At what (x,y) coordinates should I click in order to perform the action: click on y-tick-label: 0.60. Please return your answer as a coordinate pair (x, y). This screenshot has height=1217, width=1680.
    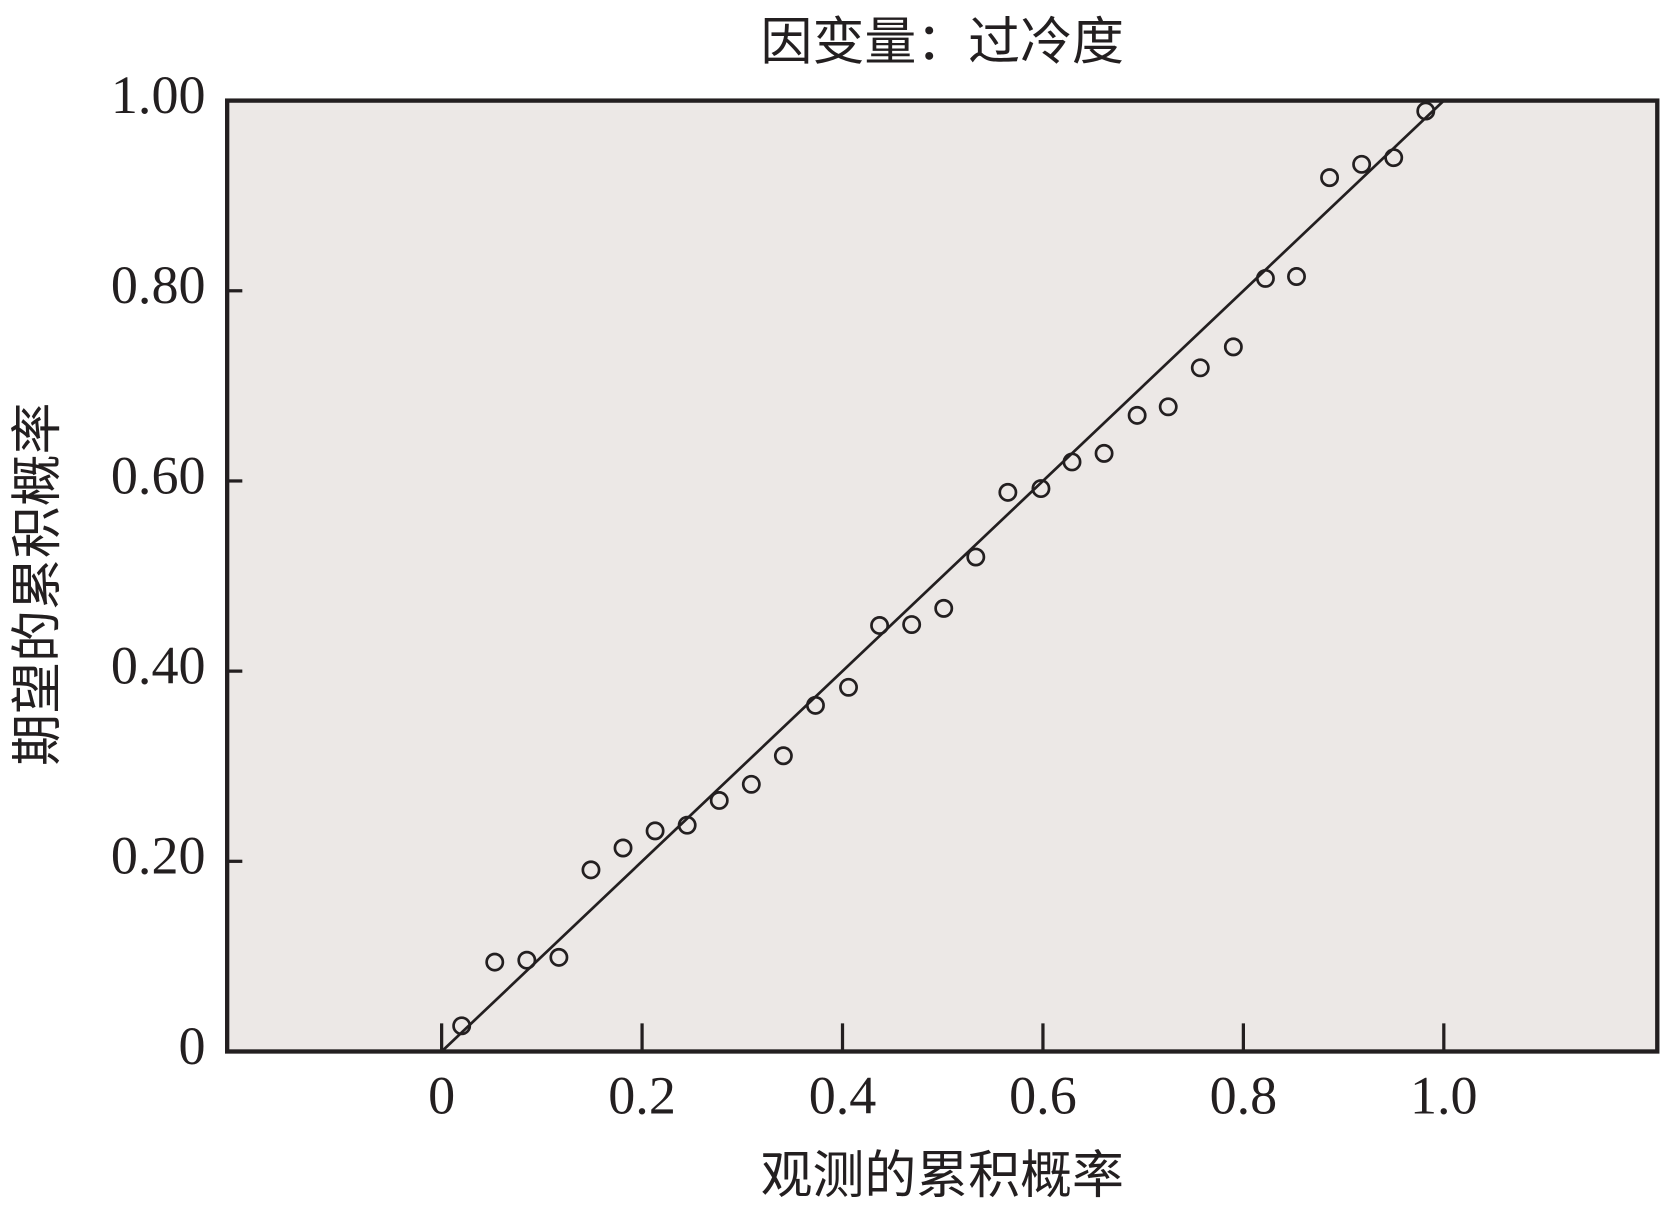
    Looking at the image, I should click on (158, 475).